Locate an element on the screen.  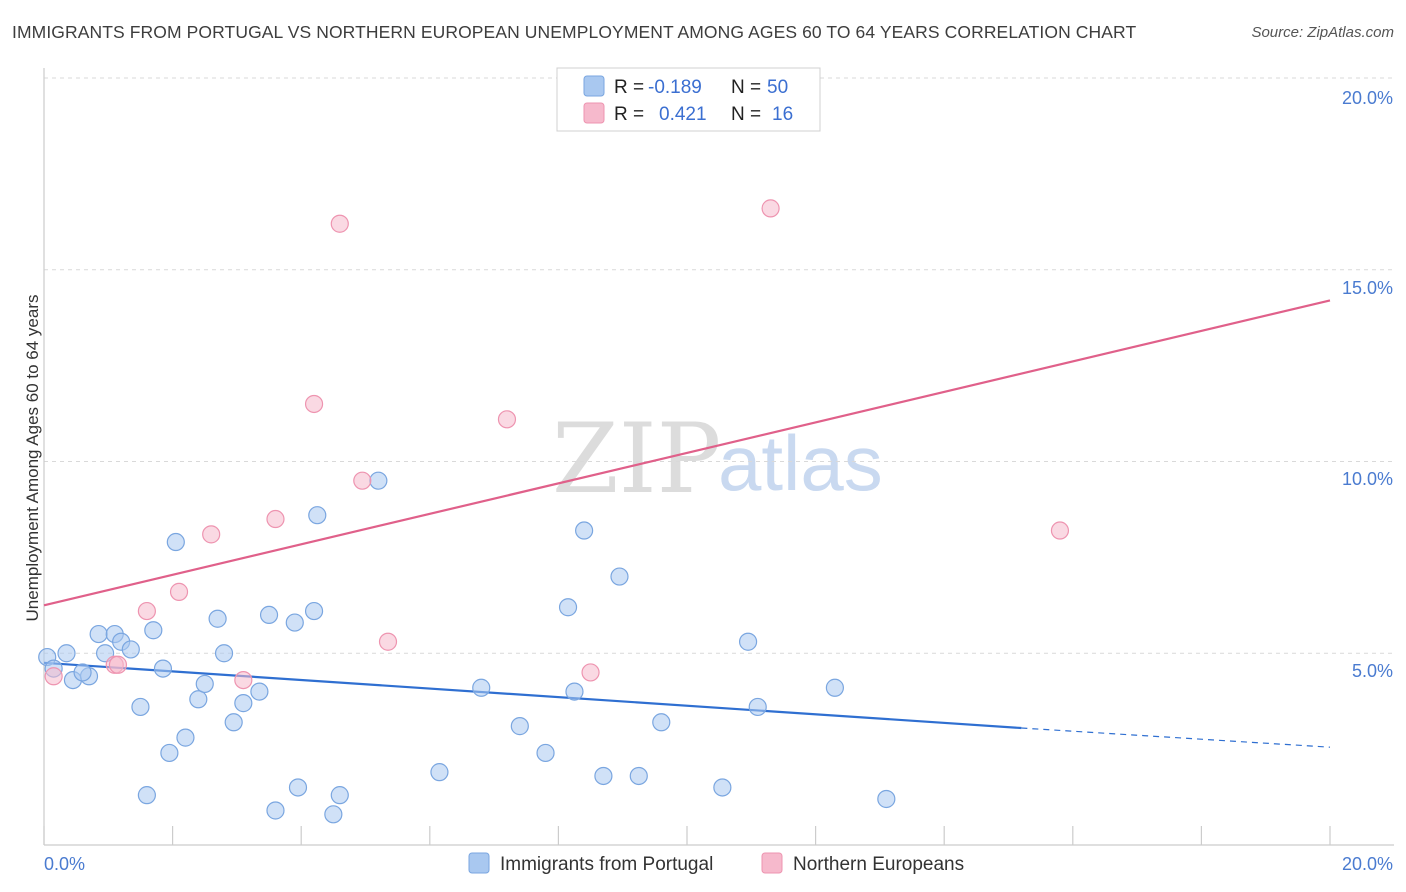
chart-source: Source: ZipAtlas.com is located at coordinates (1322, 32).